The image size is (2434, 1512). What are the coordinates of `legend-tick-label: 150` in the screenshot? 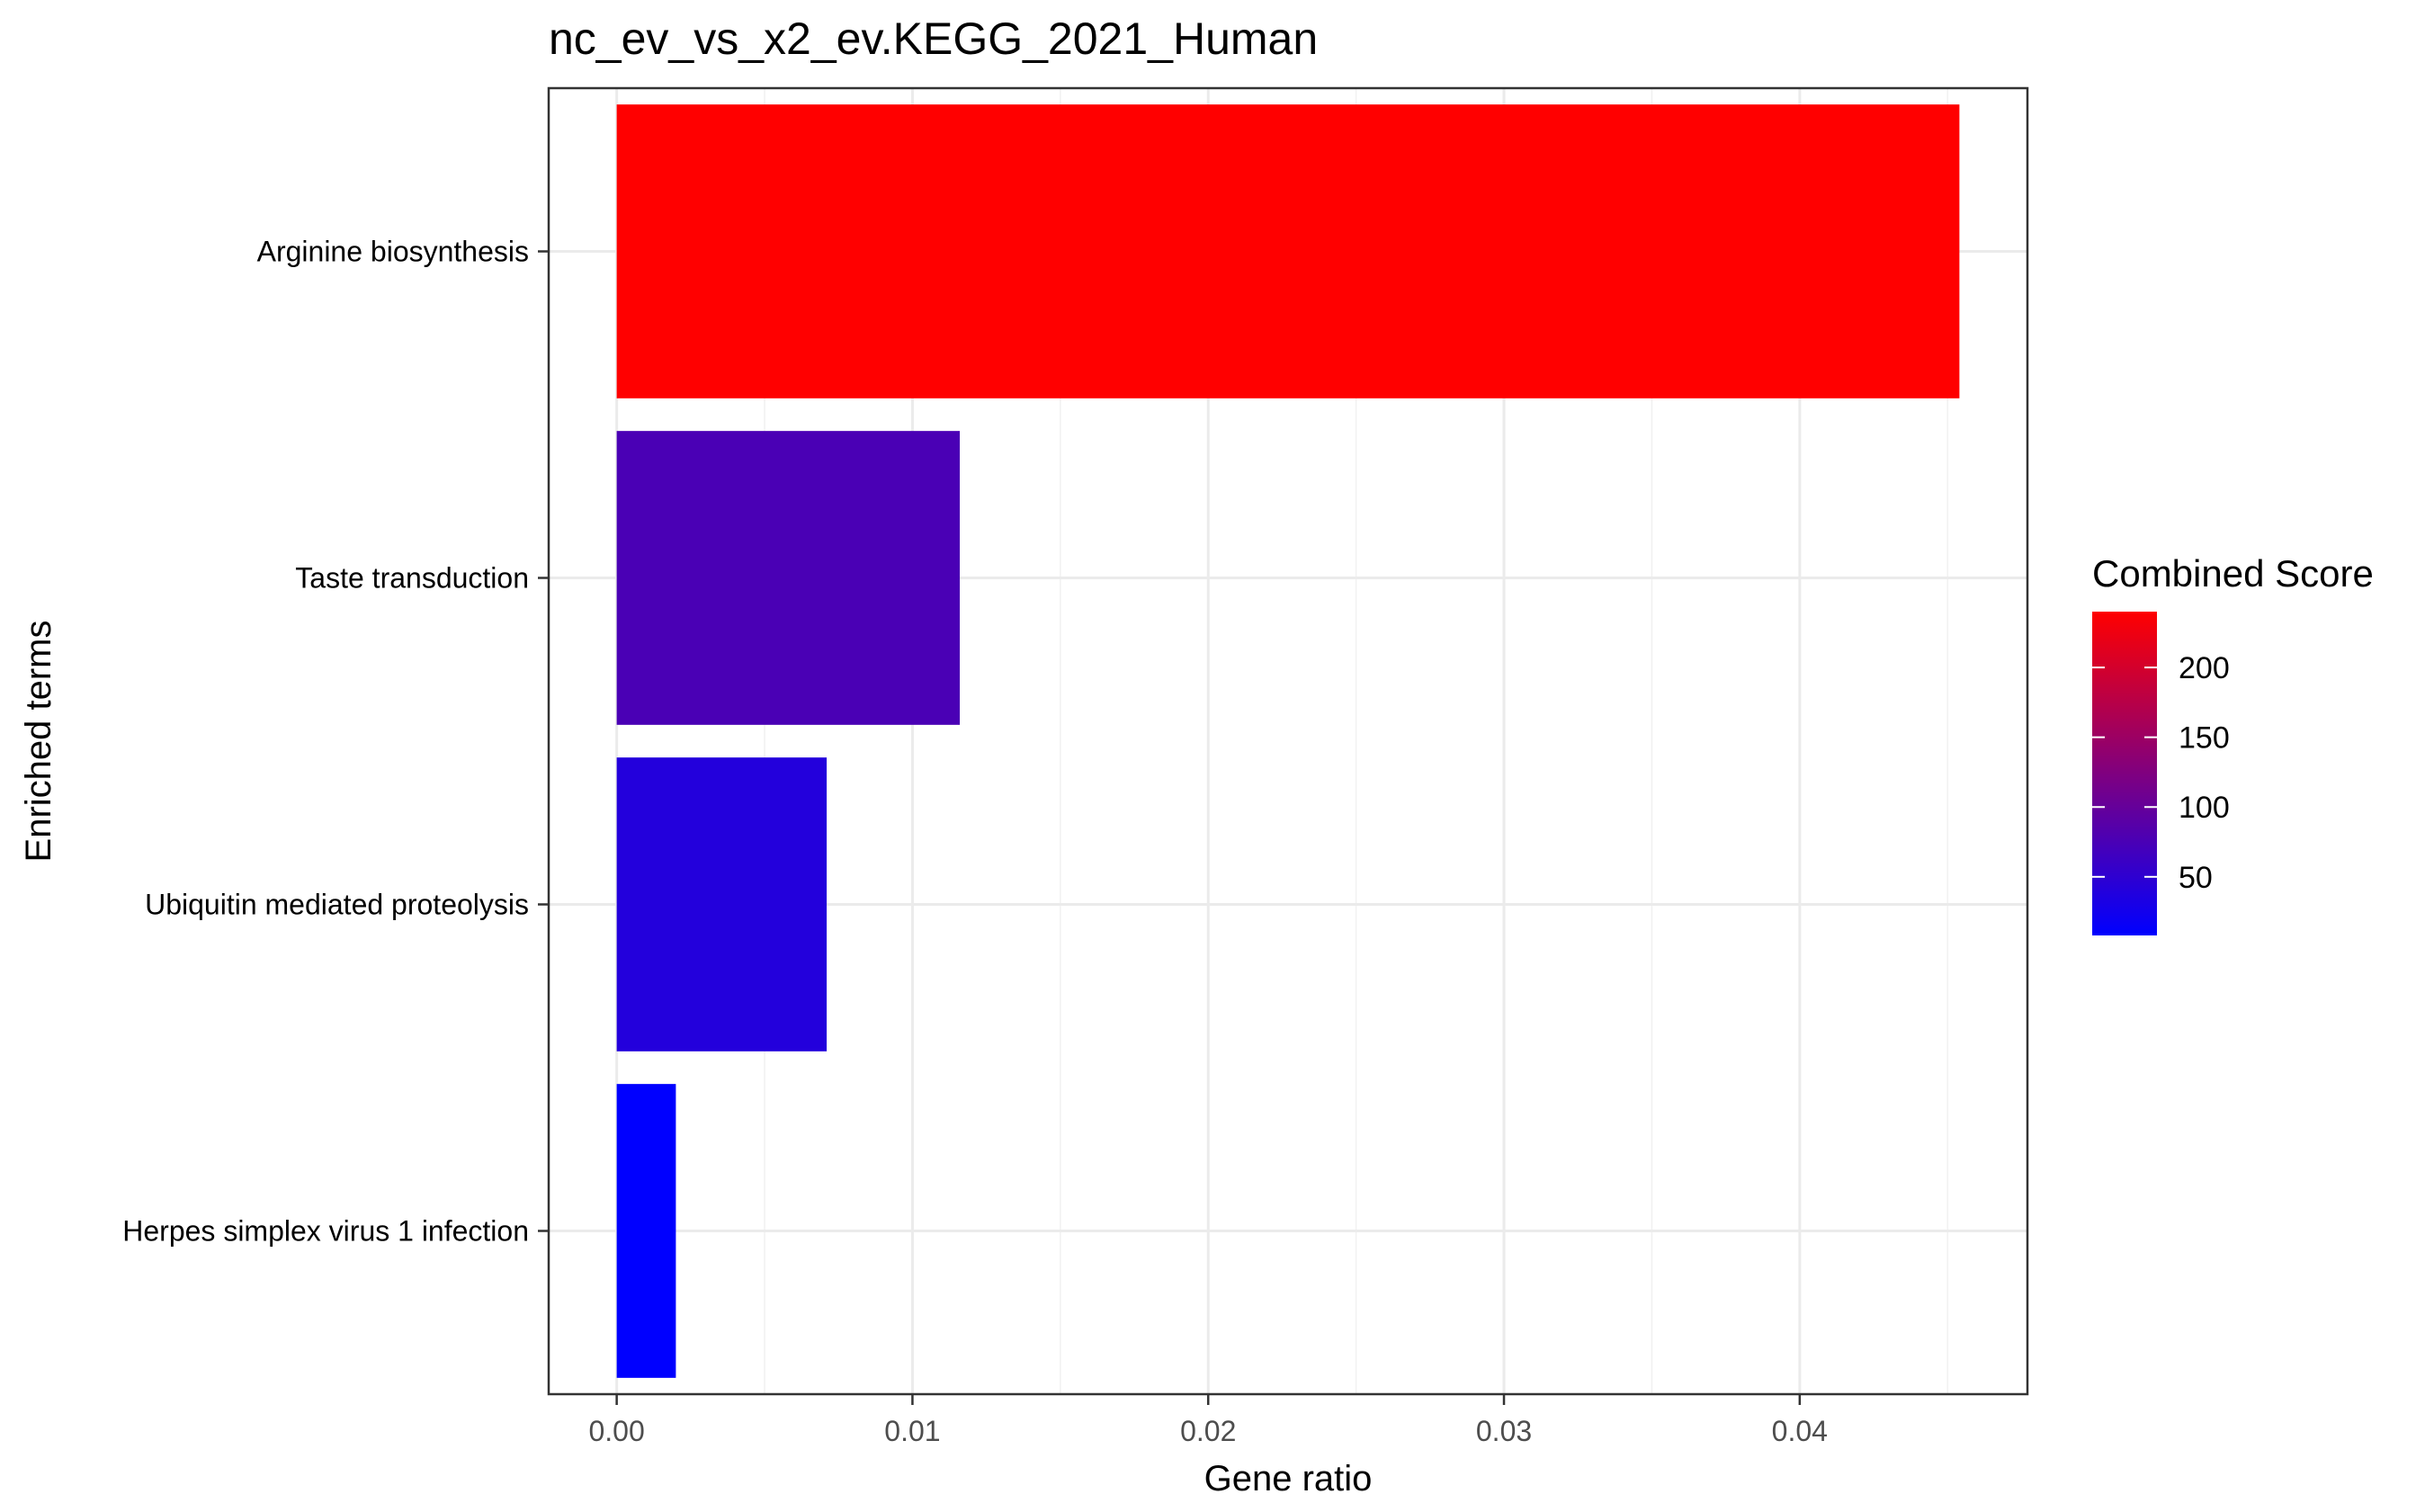 It's located at (2205, 738).